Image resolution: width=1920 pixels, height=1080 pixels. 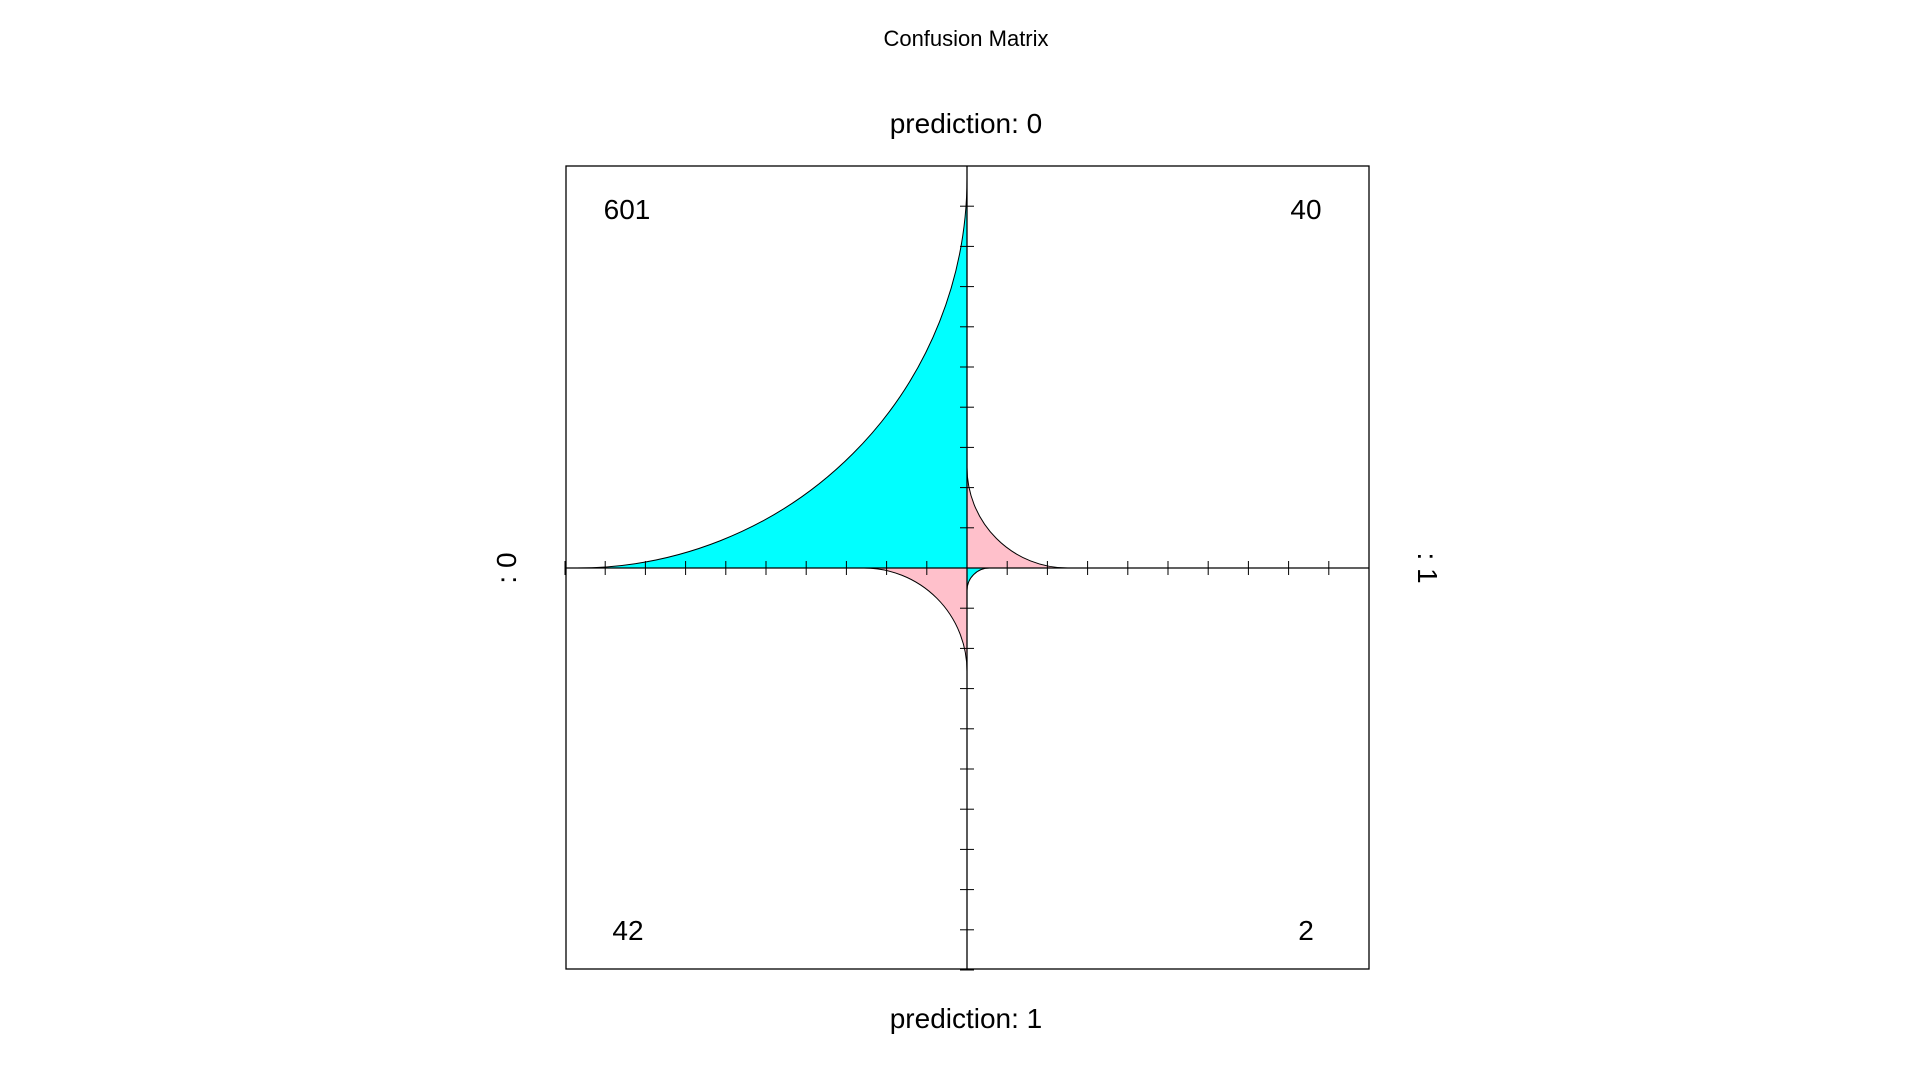 What do you see at coordinates (915, 619) in the screenshot?
I see `quadrant-bottom-left` at bounding box center [915, 619].